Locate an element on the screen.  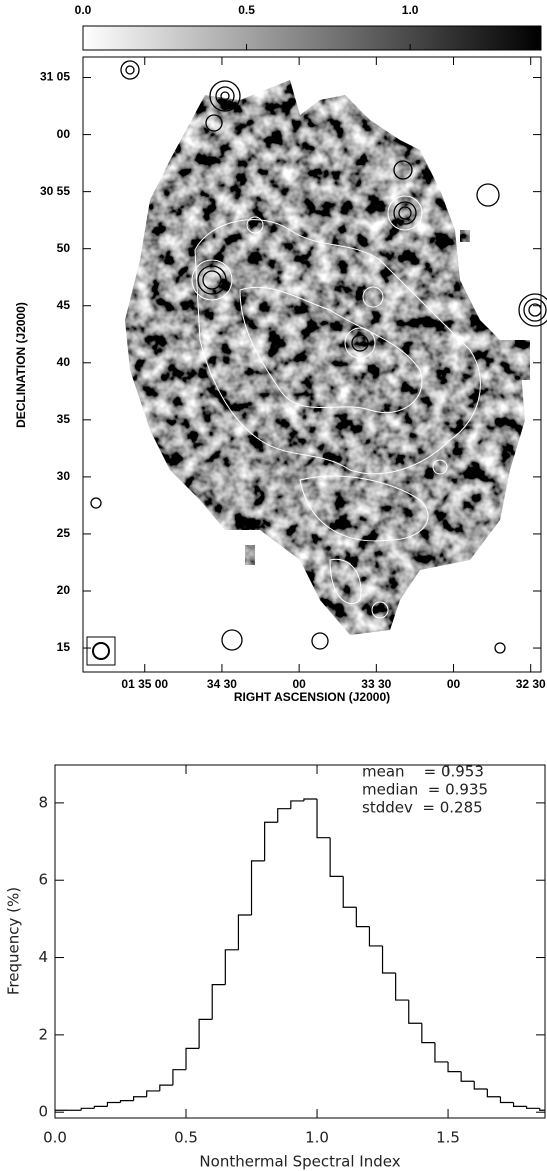
y-tick-label: 00 is located at coordinates (64, 134).